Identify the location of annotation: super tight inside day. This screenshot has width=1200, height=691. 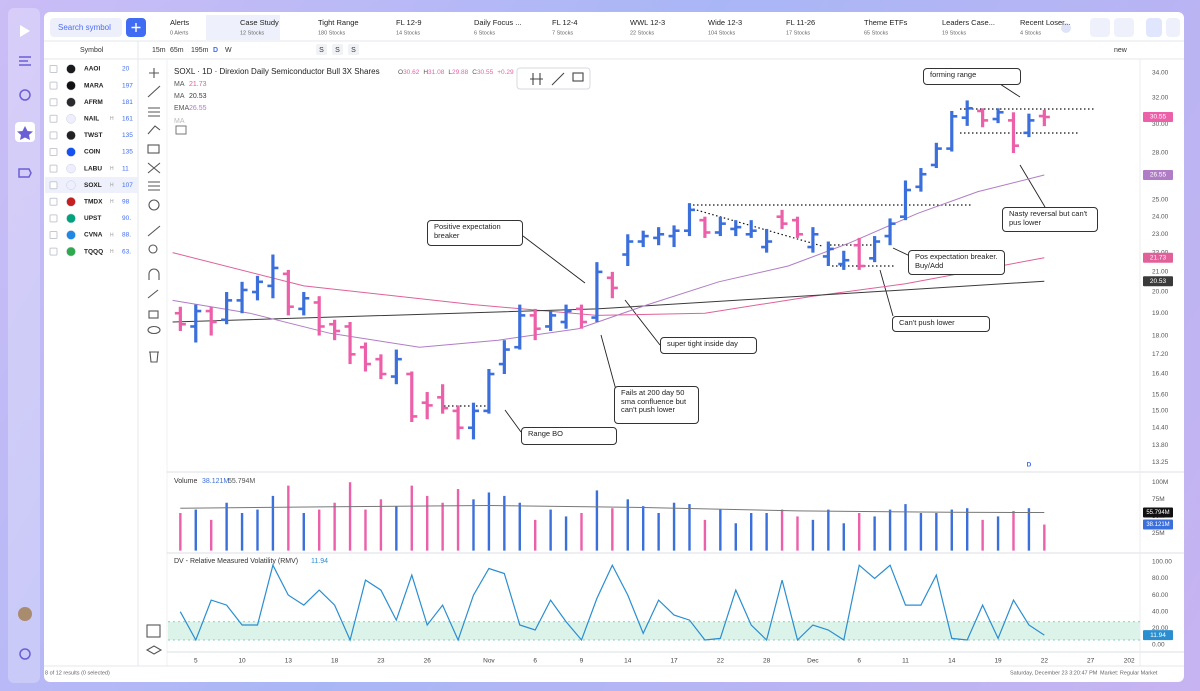
(708, 345).